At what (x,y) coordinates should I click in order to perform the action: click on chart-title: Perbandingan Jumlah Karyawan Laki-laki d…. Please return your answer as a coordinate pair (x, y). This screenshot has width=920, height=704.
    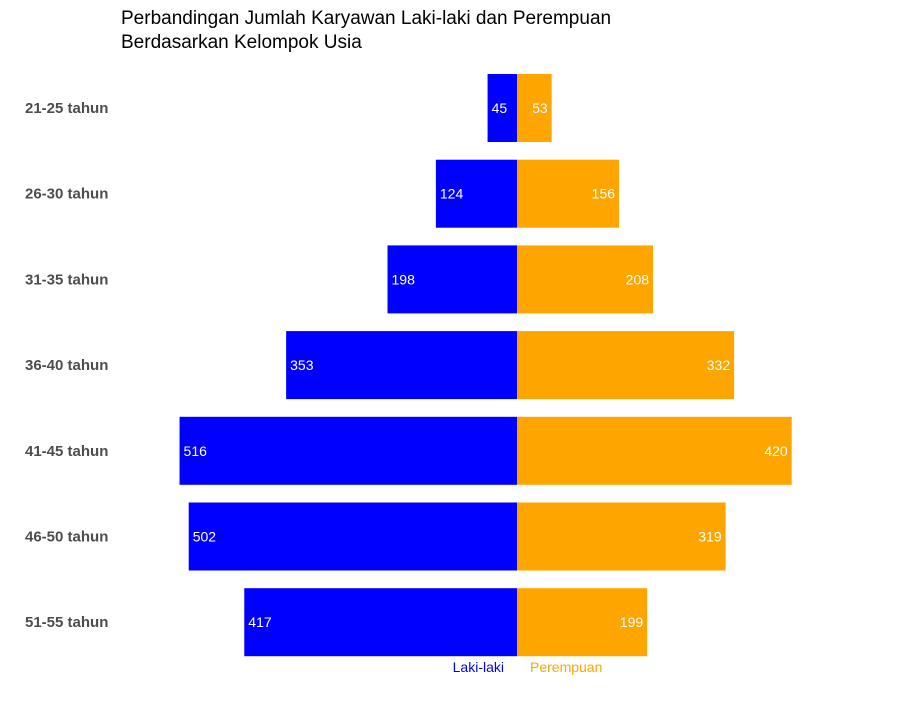
    Looking at the image, I should click on (366, 18).